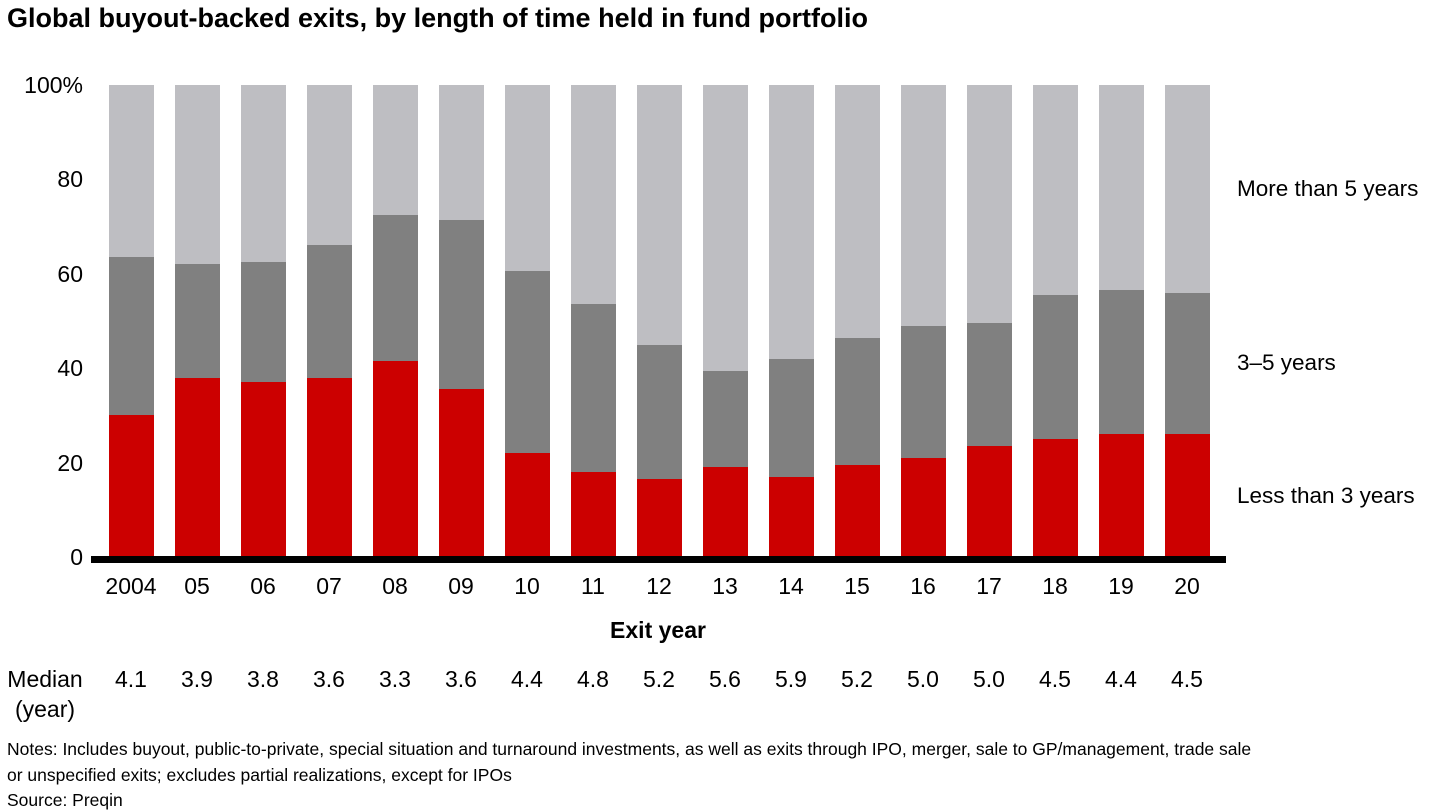 The width and height of the screenshot is (1440, 810). I want to click on x-tick-label-15: 15, so click(857, 586).